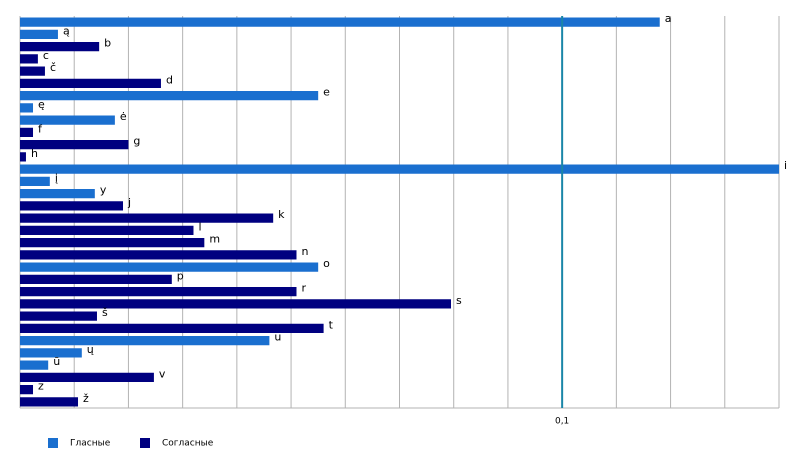  What do you see at coordinates (46, 55) in the screenshot?
I see `category-label: c` at bounding box center [46, 55].